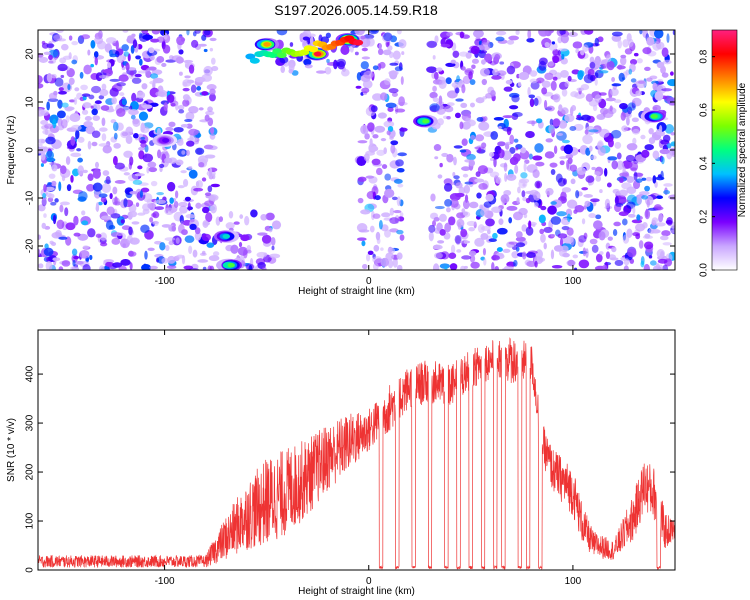  I want to click on y-tick-label: 10, so click(30, 102).